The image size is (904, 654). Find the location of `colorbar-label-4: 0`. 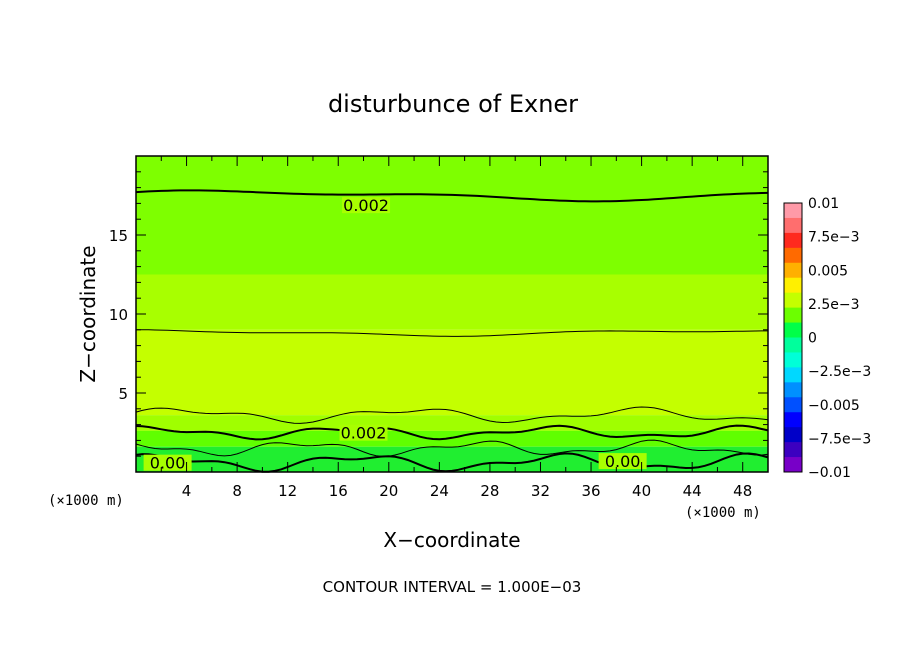

colorbar-label-4: 0 is located at coordinates (812, 339).